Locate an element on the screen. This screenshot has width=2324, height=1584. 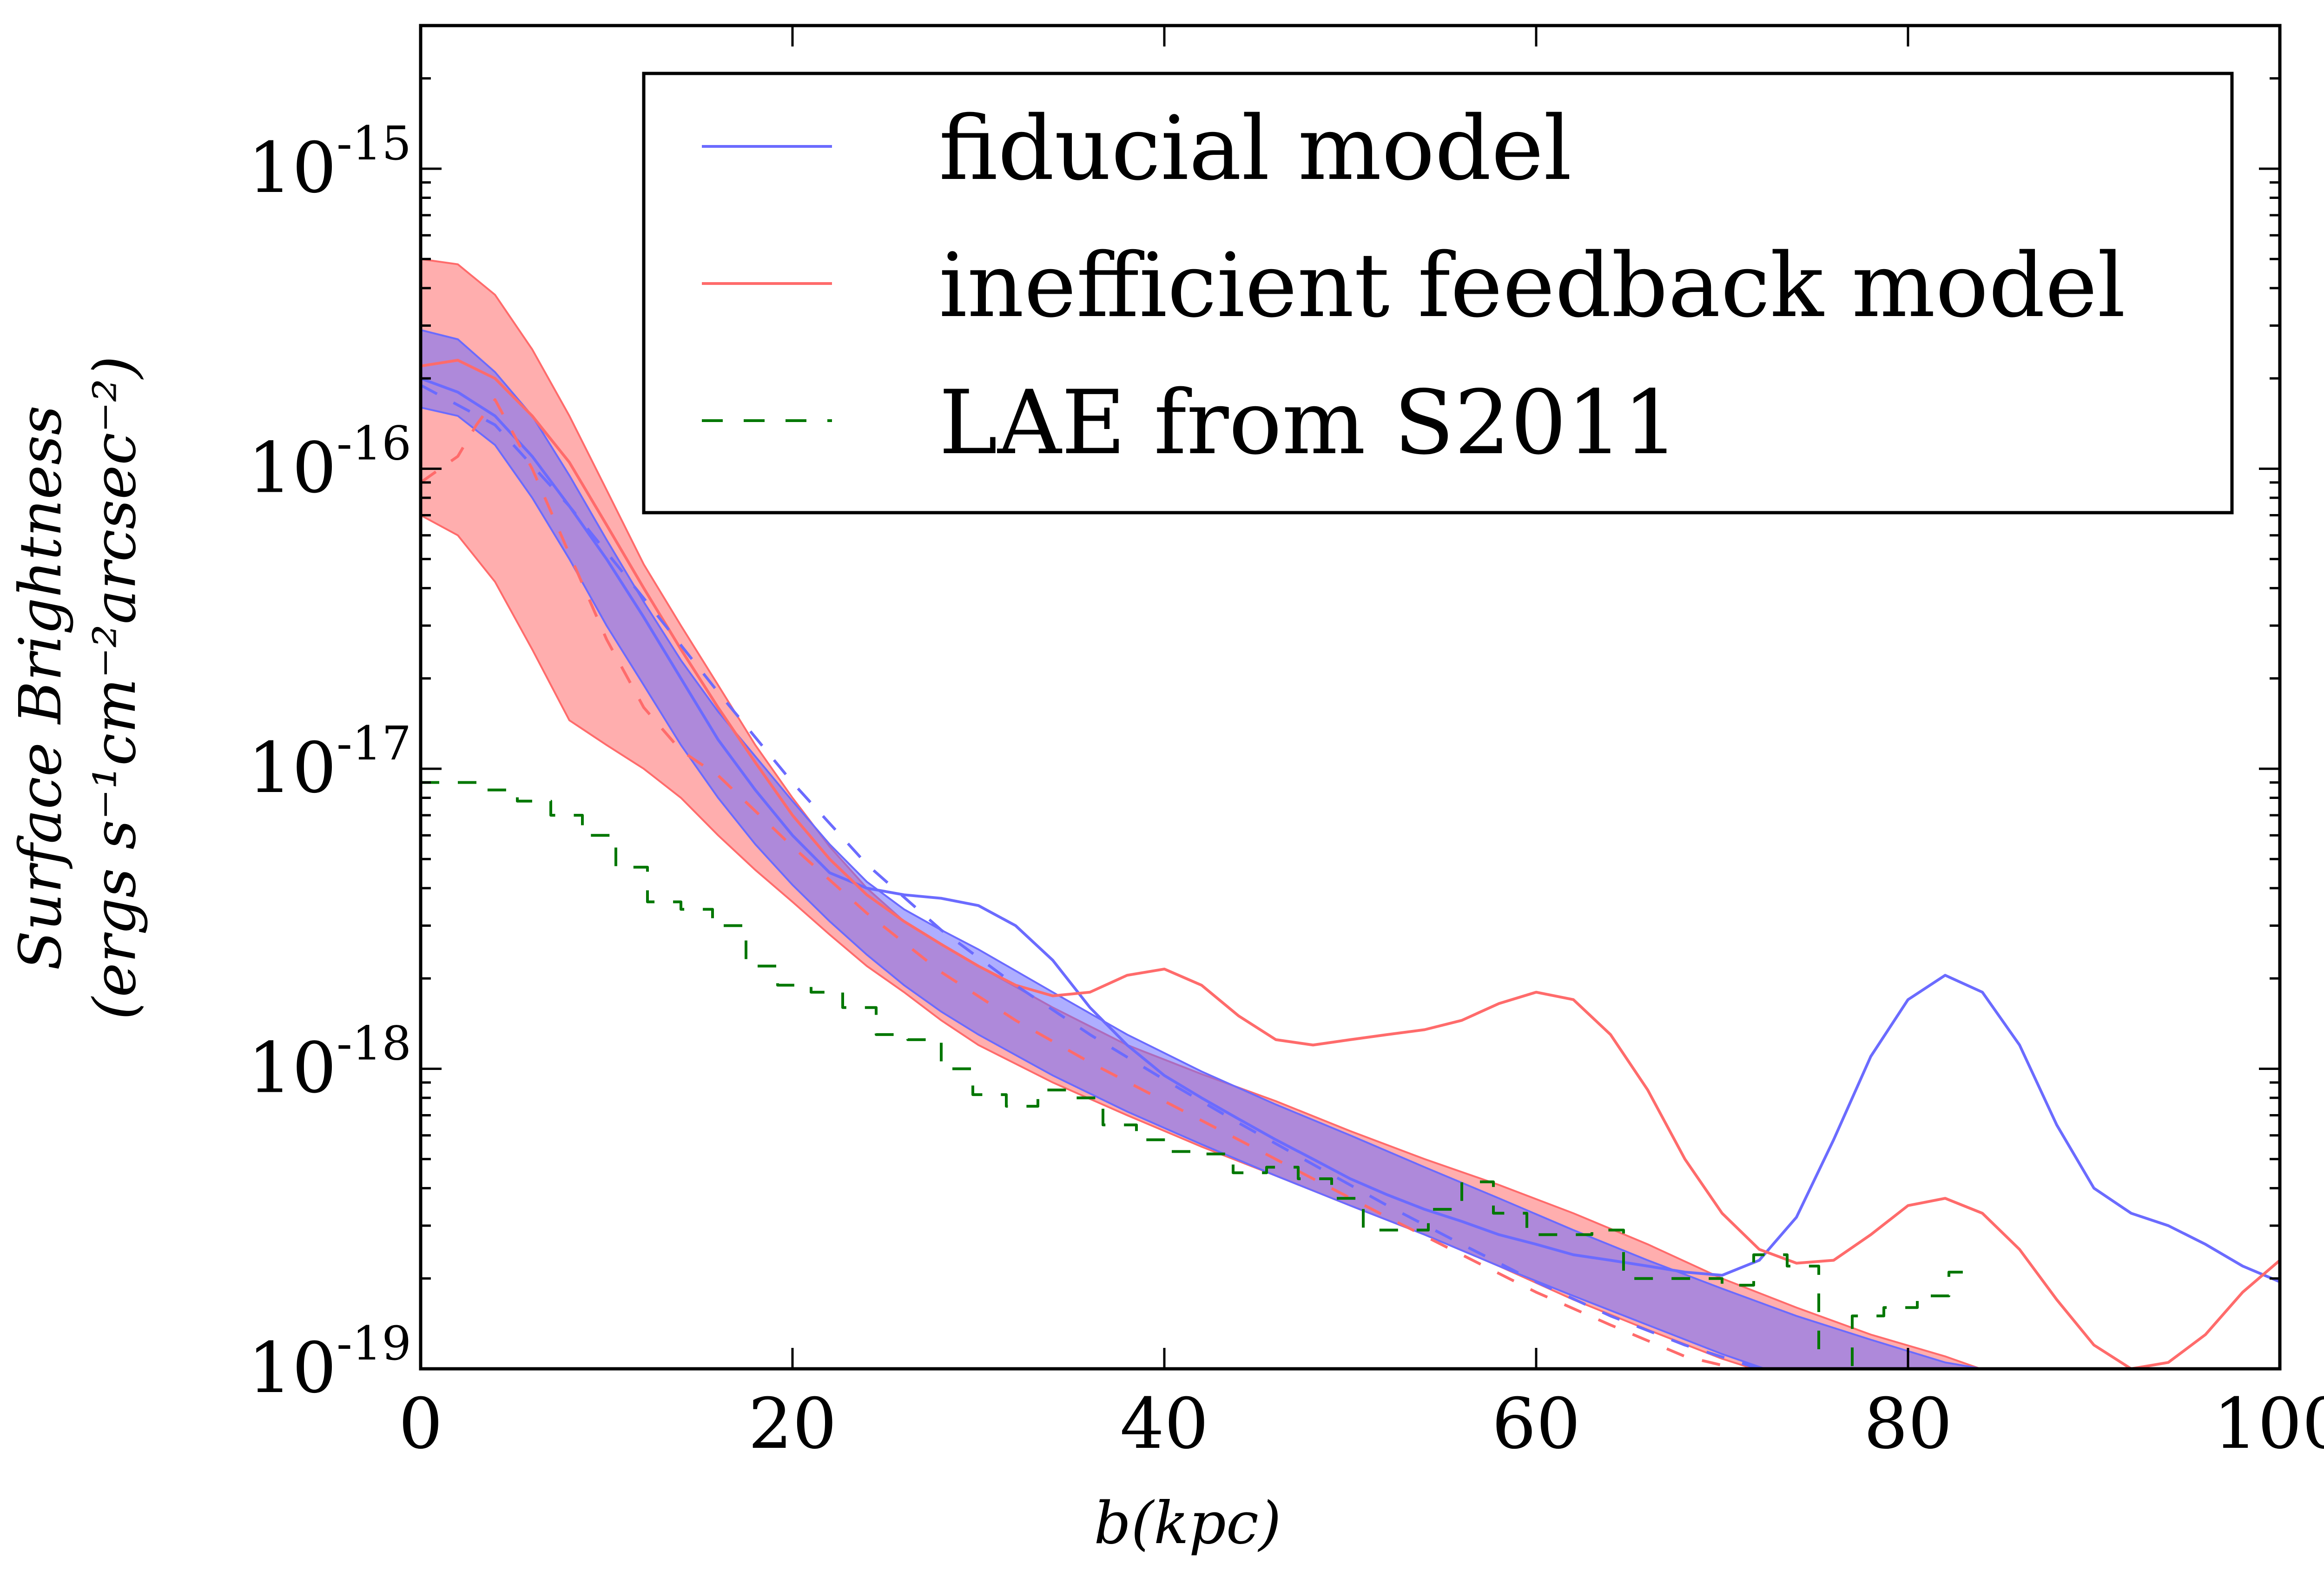
x-tick-label: 0 is located at coordinates (420, 1424).